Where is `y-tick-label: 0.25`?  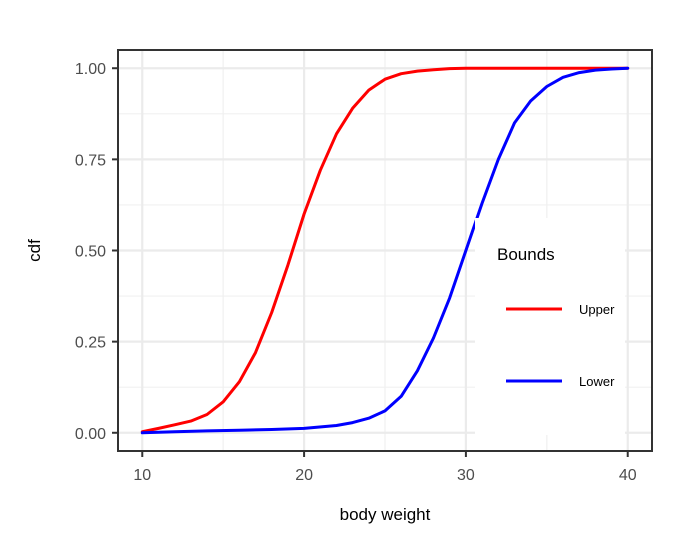 y-tick-label: 0.25 is located at coordinates (90, 343).